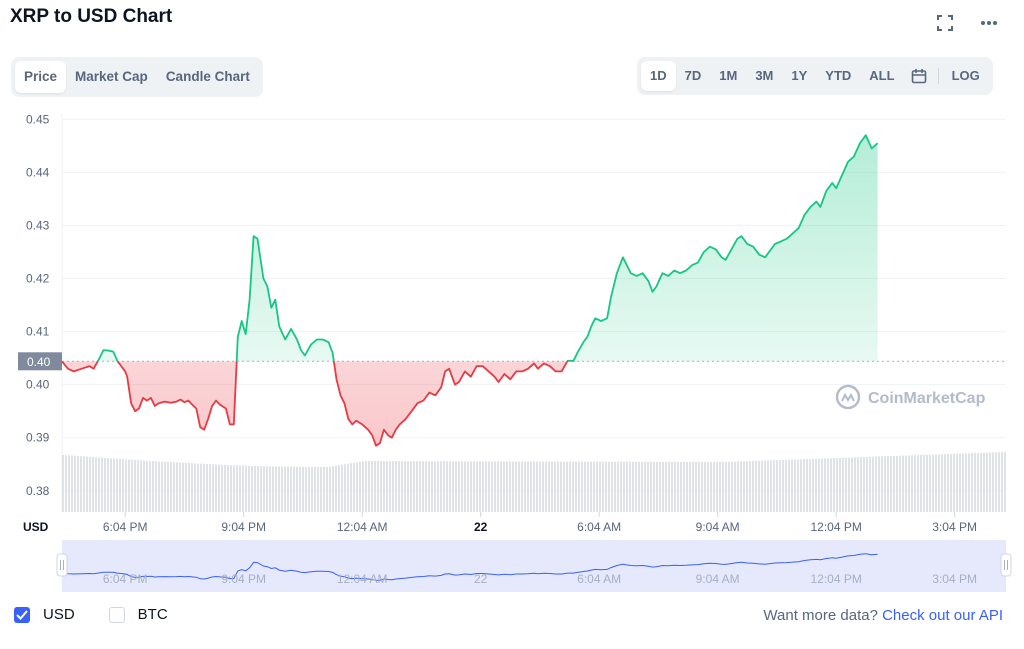 The height and width of the screenshot is (649, 1024). I want to click on navigator-tick-label: 12:04 AM, so click(362, 579).